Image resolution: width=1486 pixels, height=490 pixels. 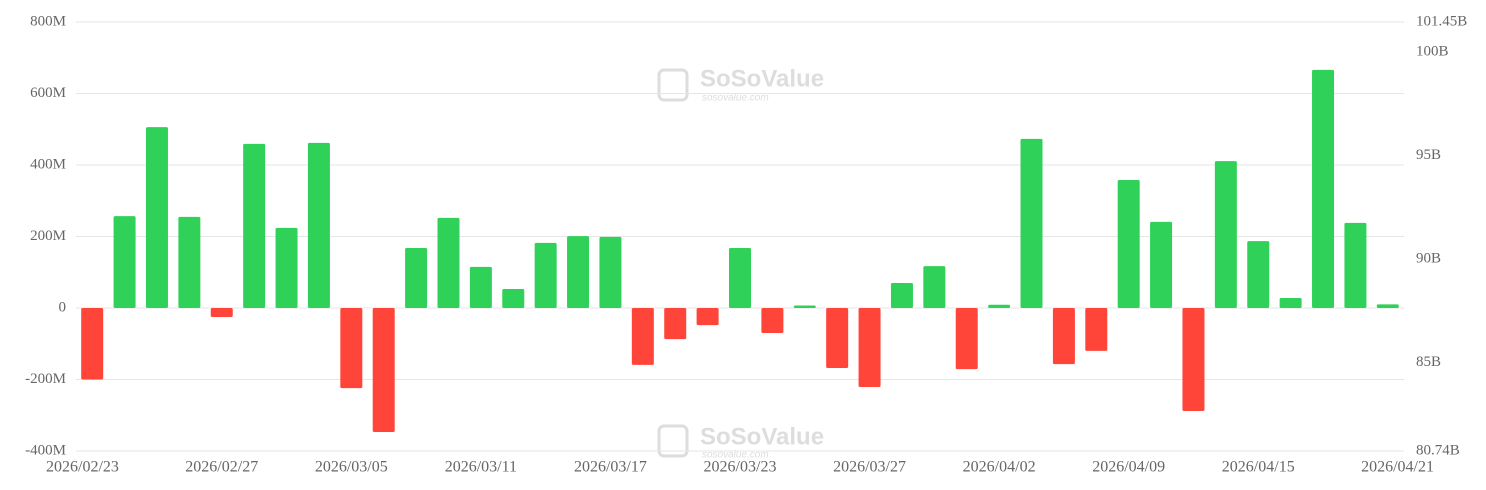 What do you see at coordinates (869, 467) in the screenshot?
I see `x-tick-label: 2026/03/27` at bounding box center [869, 467].